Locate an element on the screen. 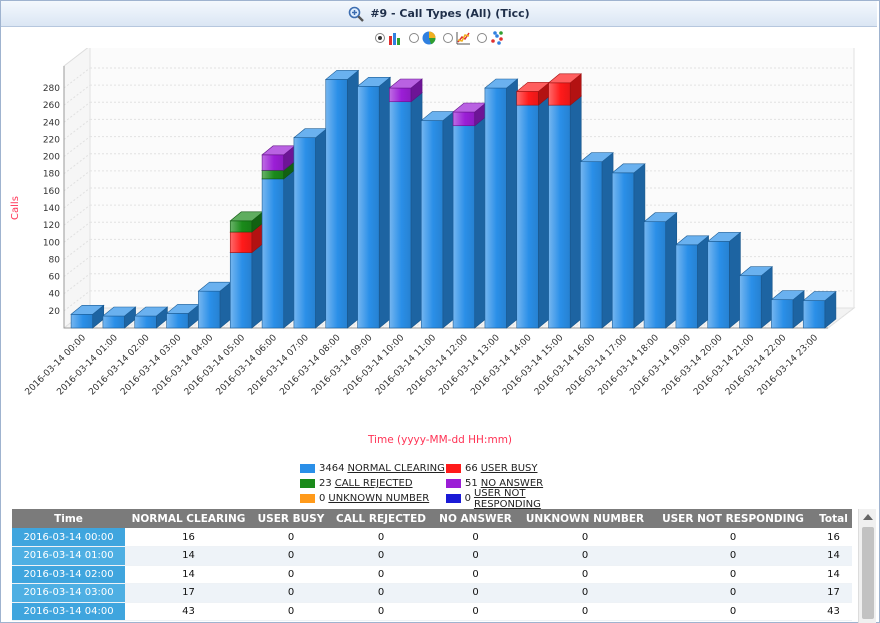  column-header: USER NOT RESPONDING is located at coordinates (733, 518).